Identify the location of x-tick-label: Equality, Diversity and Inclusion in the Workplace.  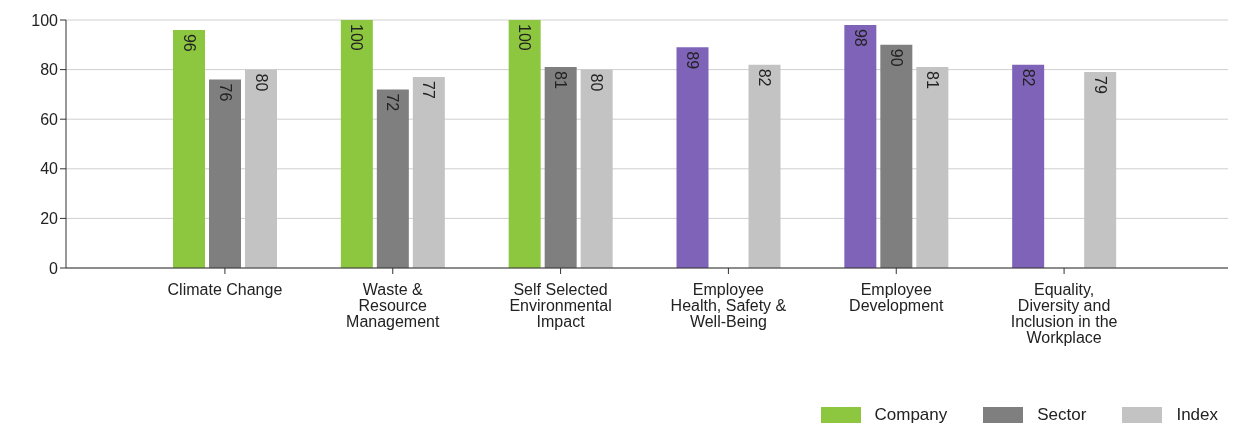
(1064, 314).